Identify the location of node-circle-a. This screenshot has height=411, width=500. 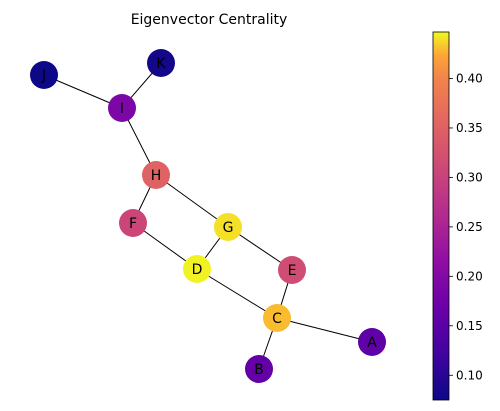
(372, 342).